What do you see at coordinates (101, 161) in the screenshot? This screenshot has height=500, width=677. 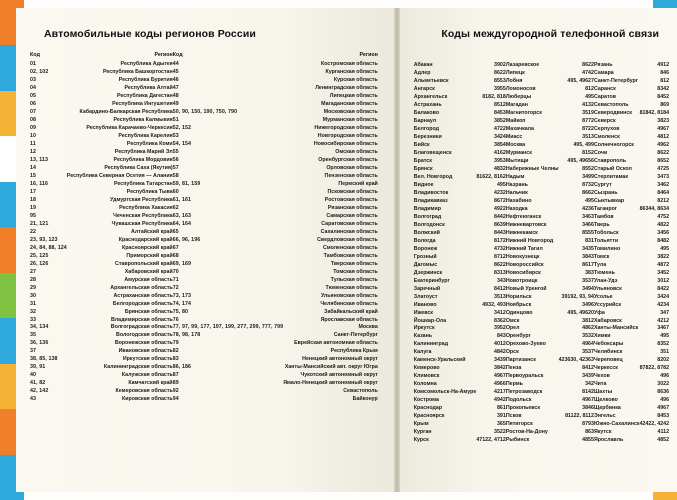 I see `table-row: 13, 113 Республика Мордовия` at bounding box center [101, 161].